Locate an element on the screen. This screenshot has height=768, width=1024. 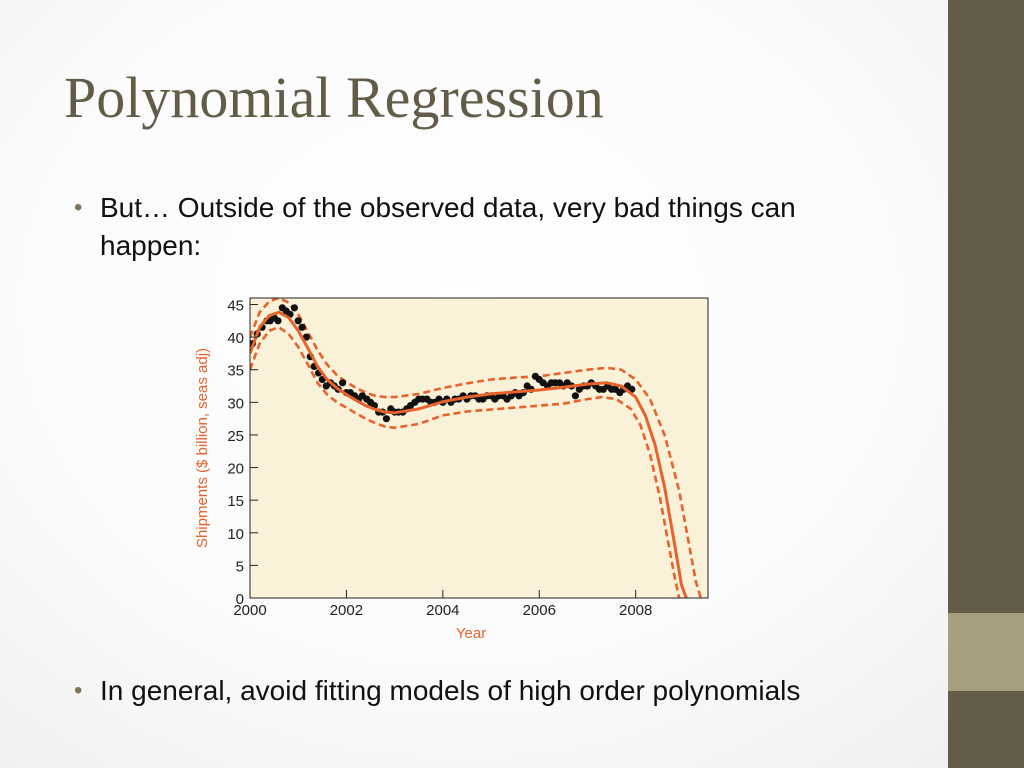
y-tick-label: 10 is located at coordinates (235, 534).